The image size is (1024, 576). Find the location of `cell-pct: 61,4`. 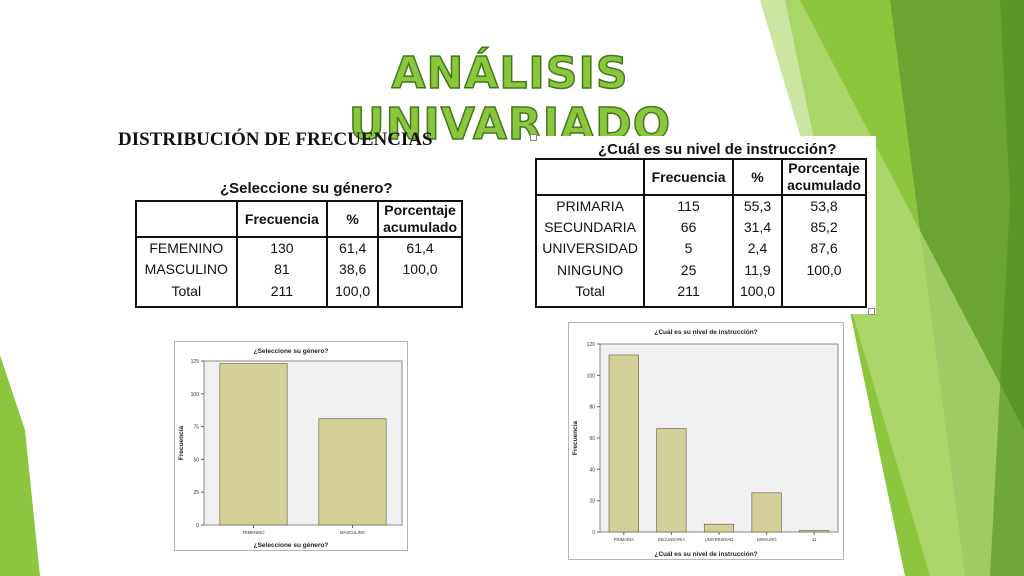

cell-pct: 61,4 is located at coordinates (352, 248).